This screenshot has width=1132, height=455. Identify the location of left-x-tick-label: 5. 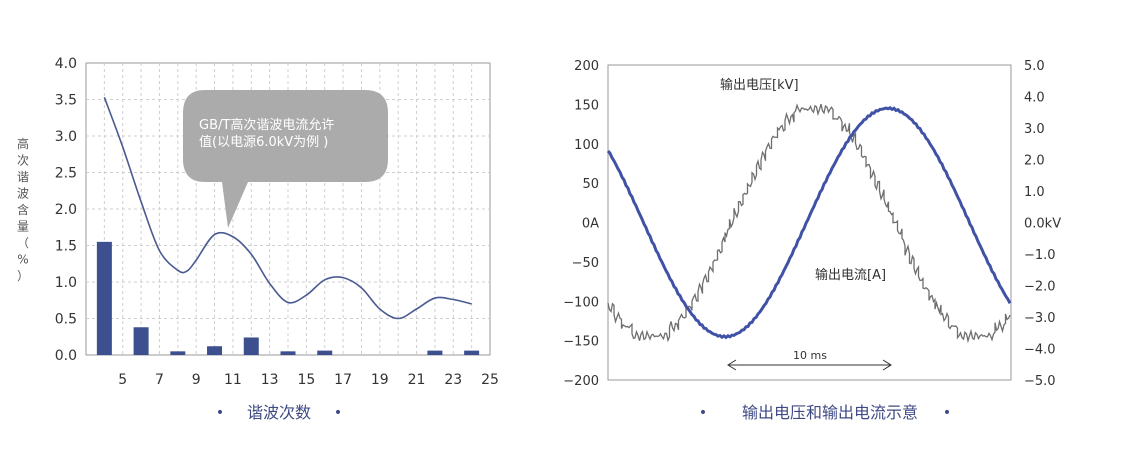
(122, 380).